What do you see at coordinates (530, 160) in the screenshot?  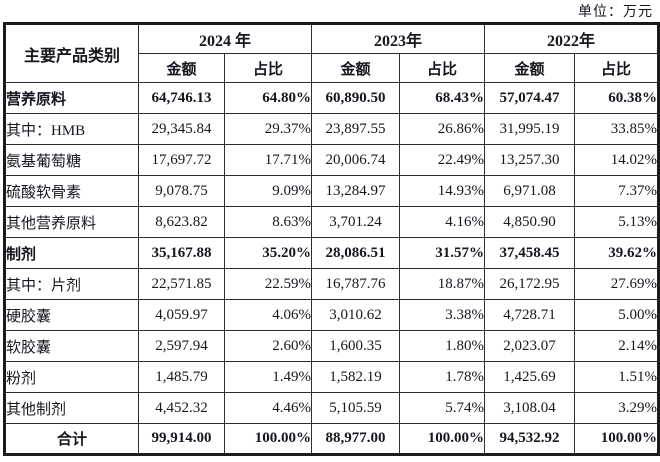 I see `amount-2022: 13,257.30` at bounding box center [530, 160].